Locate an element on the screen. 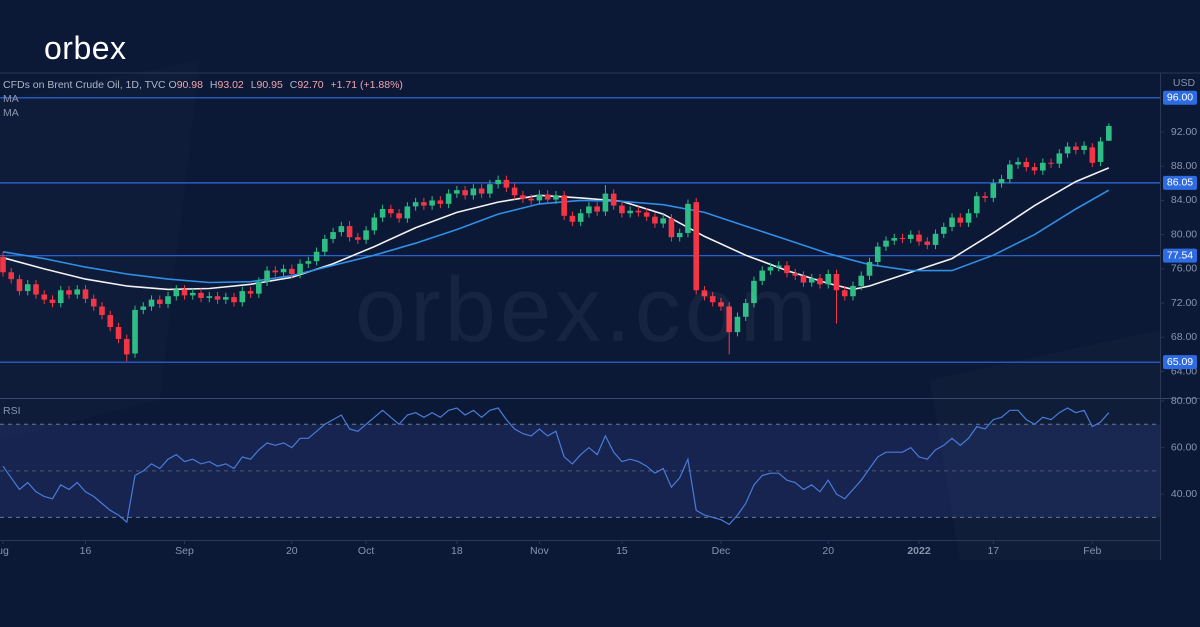 The image size is (1200, 627). y-tick-label: 68.00 is located at coordinates (1184, 337).